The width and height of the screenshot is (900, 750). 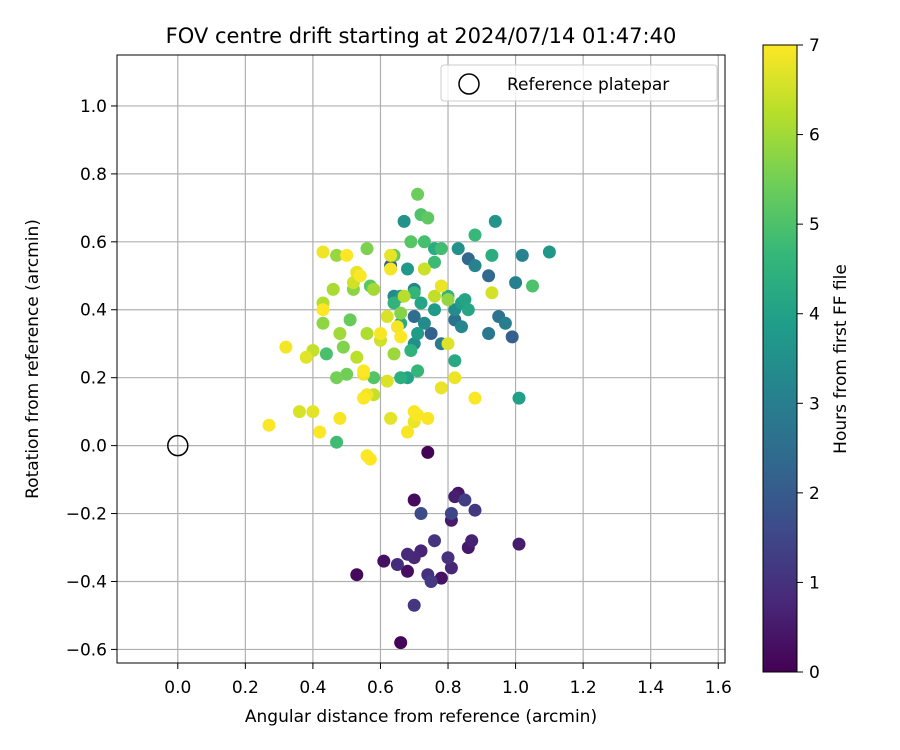 I want to click on colorbar-tick-label: 1, so click(x=814, y=583).